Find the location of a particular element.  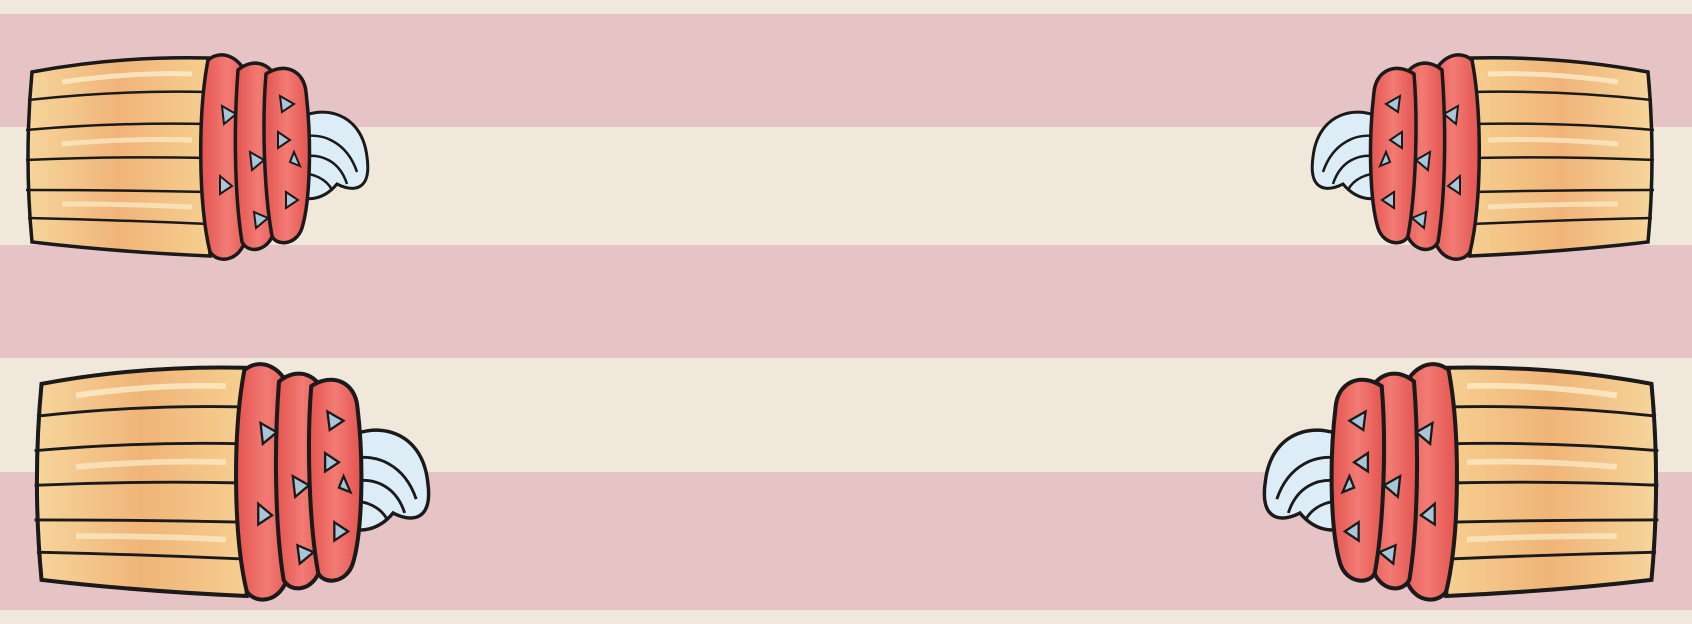

cupcake-bottom-right is located at coordinates (1455, 483).